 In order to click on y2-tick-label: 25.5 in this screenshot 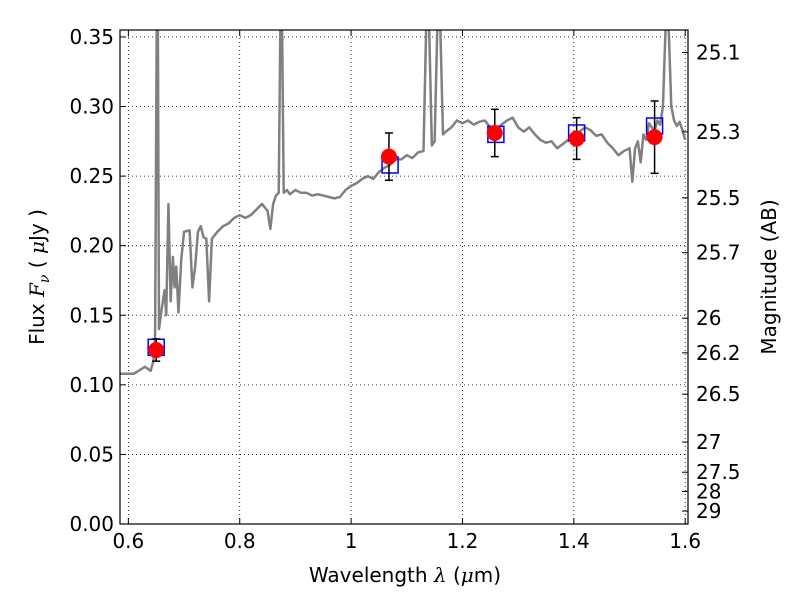, I will do `click(718, 198)`.